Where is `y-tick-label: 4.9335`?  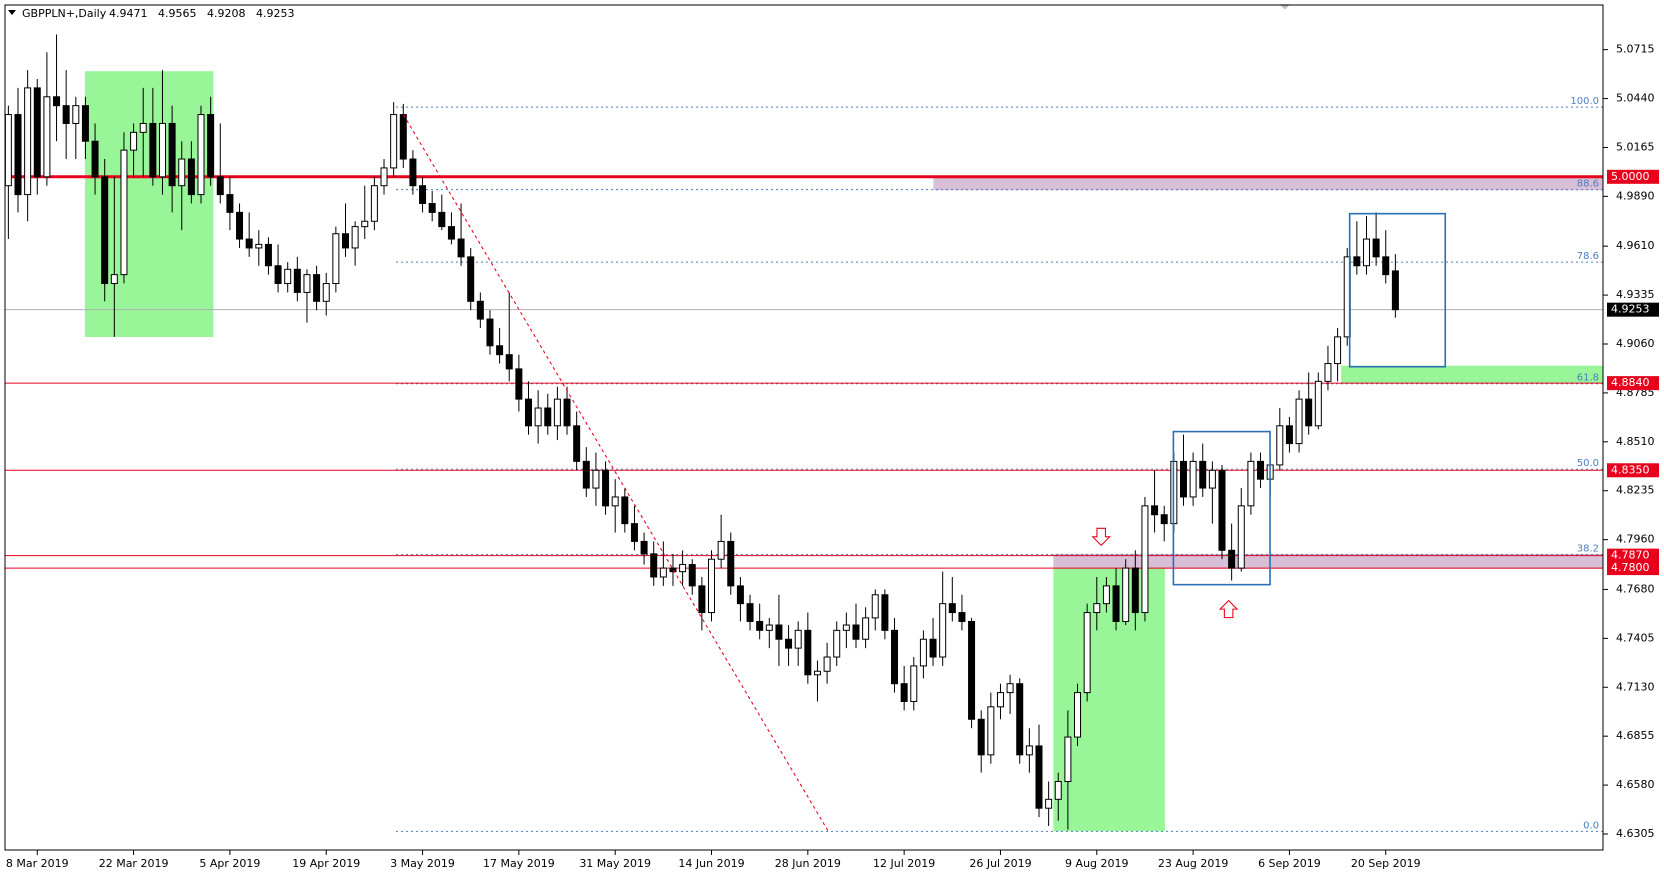
y-tick-label: 4.9335 is located at coordinates (1635, 294).